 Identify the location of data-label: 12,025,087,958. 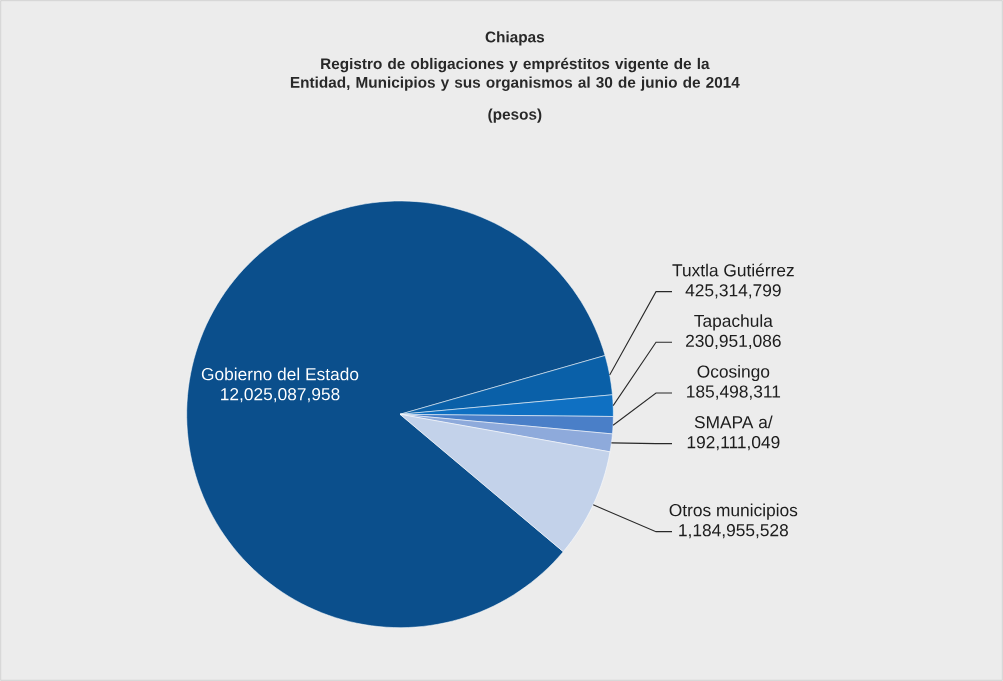
(280, 395).